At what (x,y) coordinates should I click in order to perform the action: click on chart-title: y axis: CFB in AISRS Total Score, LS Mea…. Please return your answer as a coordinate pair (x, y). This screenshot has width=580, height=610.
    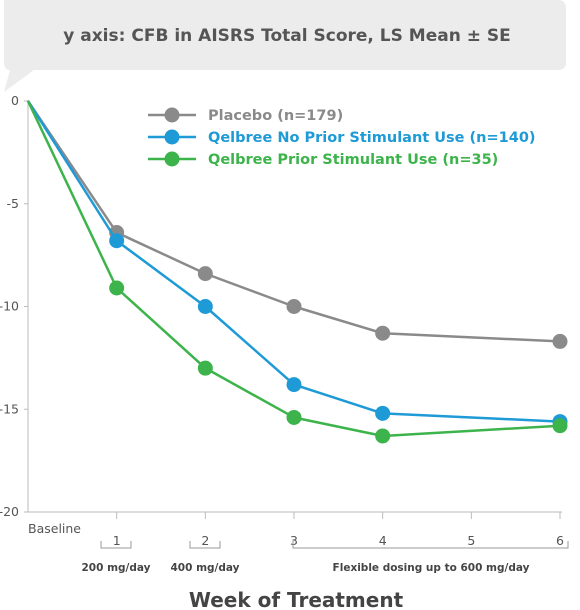
    Looking at the image, I should click on (287, 36).